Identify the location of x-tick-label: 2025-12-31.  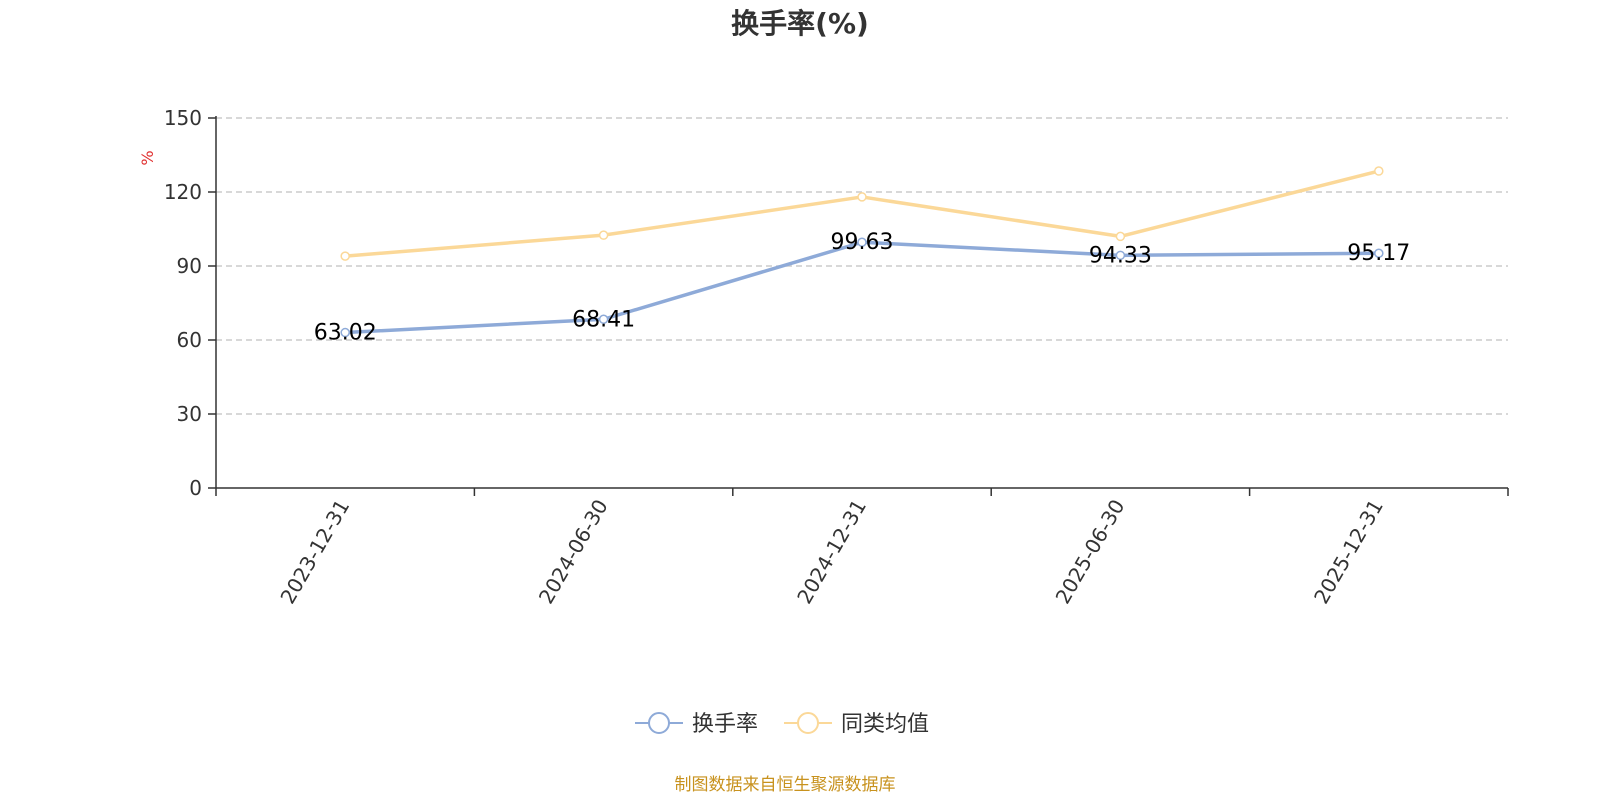
(1348, 551).